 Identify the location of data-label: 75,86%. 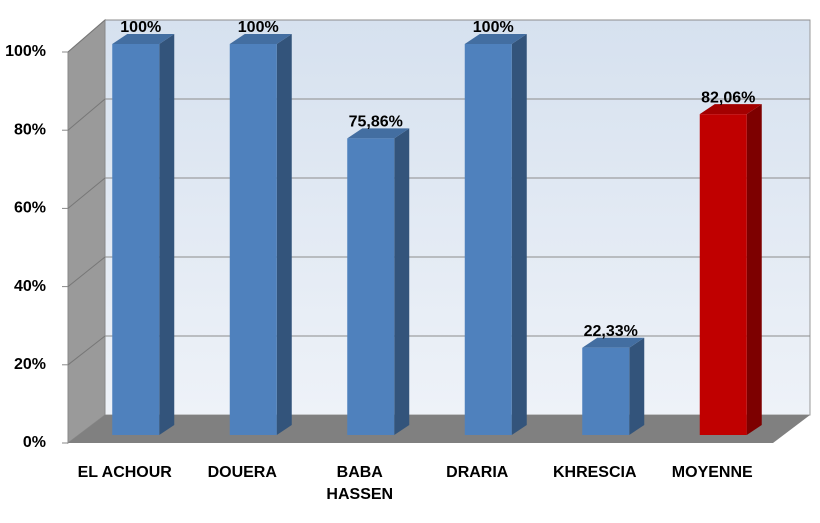
(376, 122).